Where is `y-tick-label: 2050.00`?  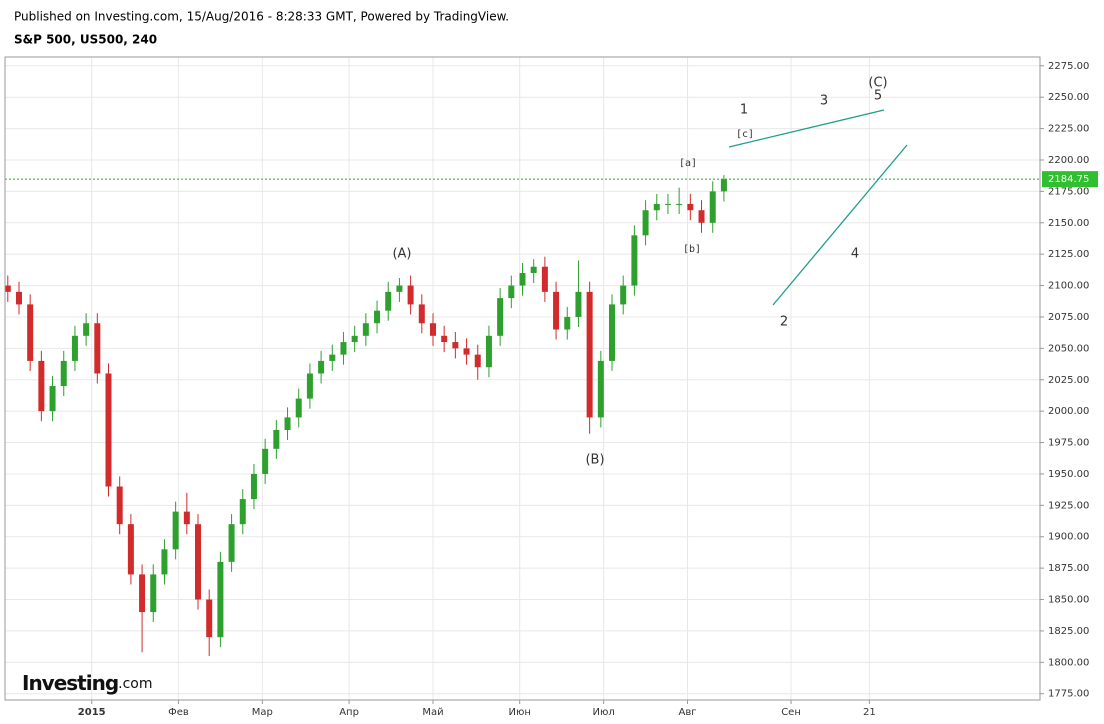
y-tick-label: 2050.00 is located at coordinates (1068, 348).